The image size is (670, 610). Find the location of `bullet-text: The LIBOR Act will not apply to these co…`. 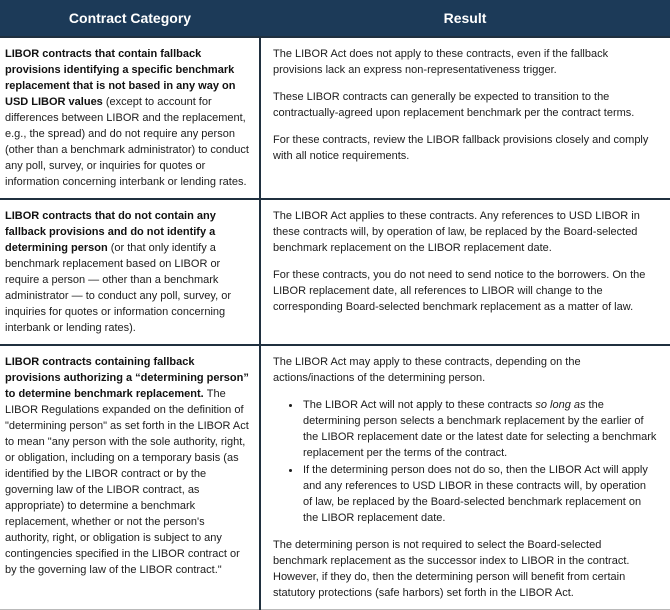

bullet-text: The LIBOR Act will not apply to these co… is located at coordinates (419, 405).